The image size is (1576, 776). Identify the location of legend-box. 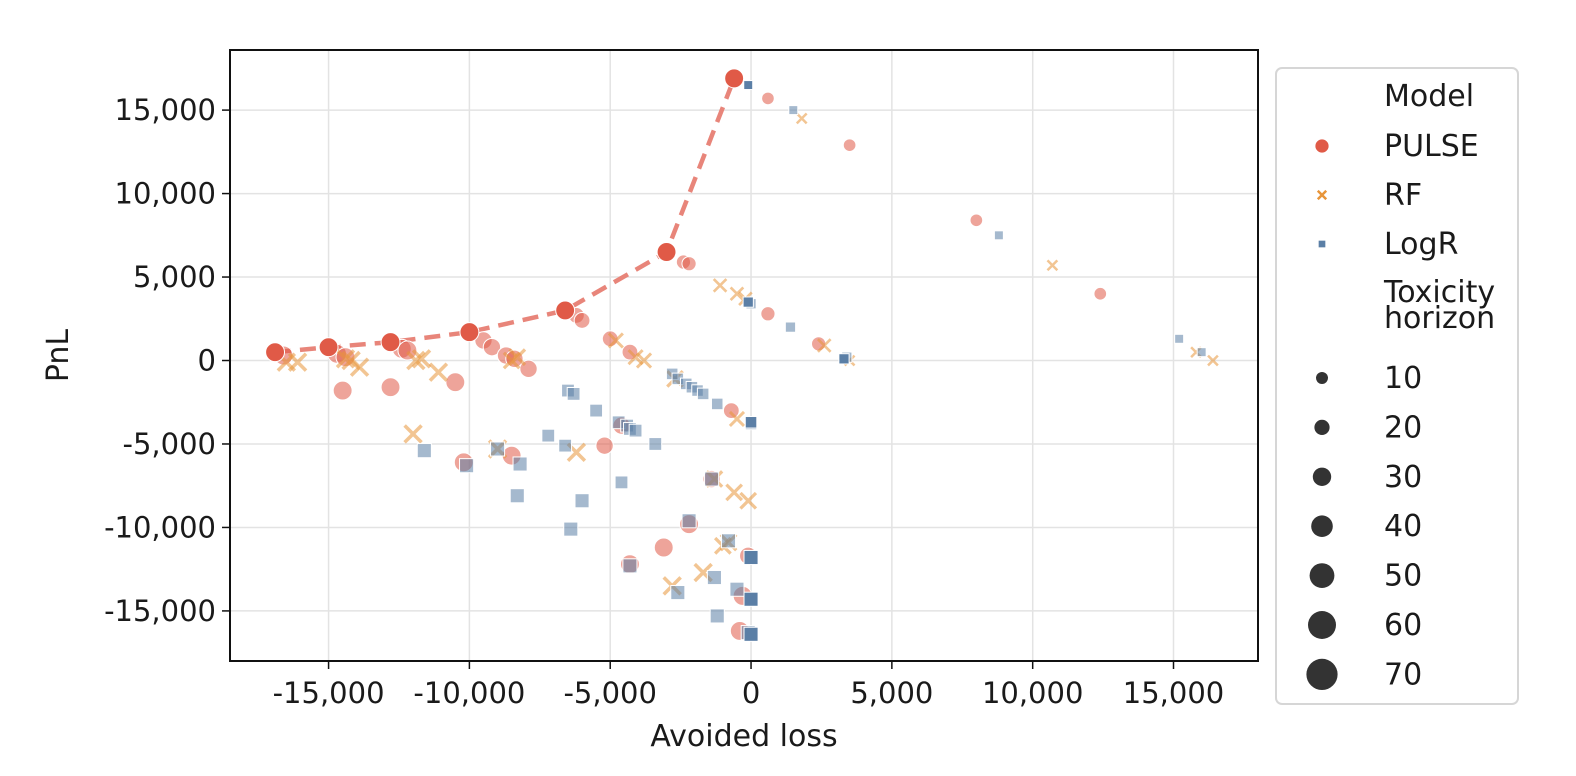
(1397, 386).